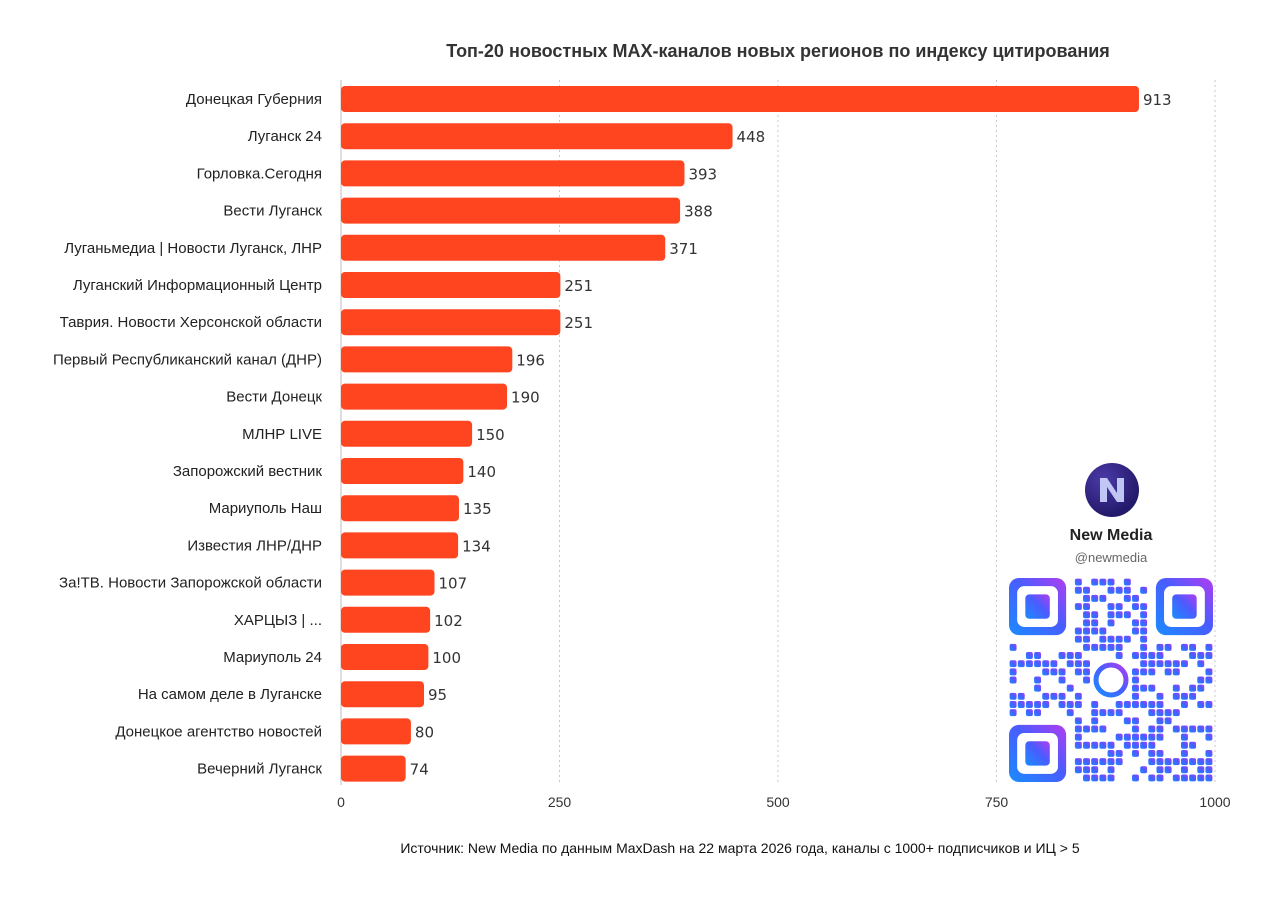 The width and height of the screenshot is (1280, 901). Describe the element at coordinates (997, 802) in the screenshot. I see `x-tick-label: 750` at that location.